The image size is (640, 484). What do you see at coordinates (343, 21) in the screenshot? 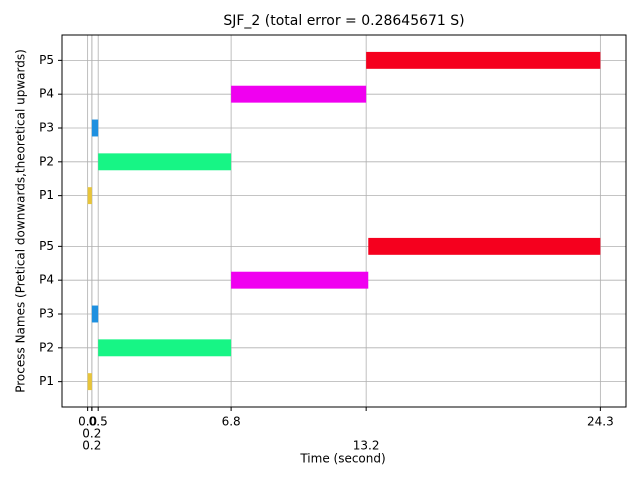
I see `chart-title: SJF_2 (total error = 0.28645671 S)` at bounding box center [343, 21].